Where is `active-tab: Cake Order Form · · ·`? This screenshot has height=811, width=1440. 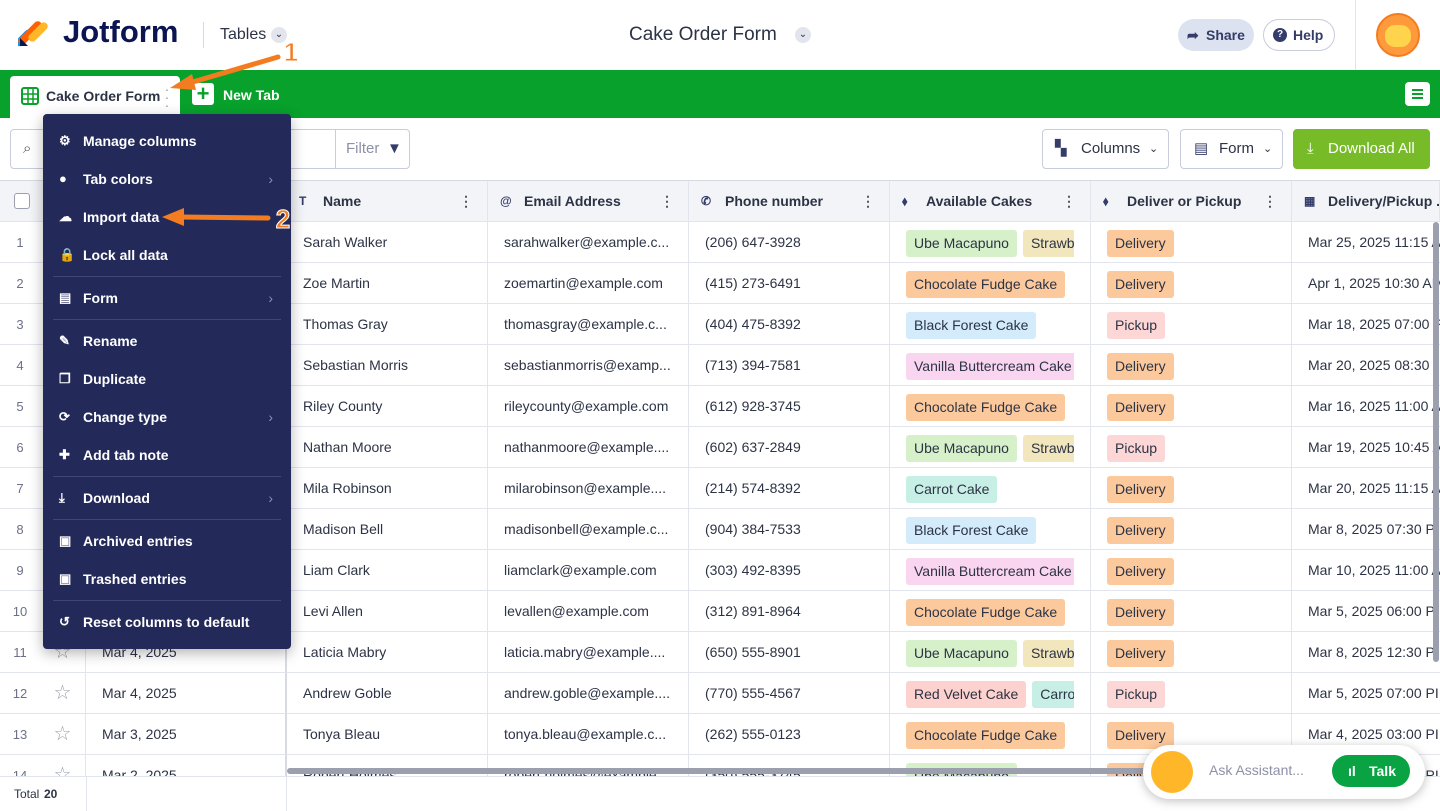
active-tab: Cake Order Form · · · is located at coordinates (95, 97).